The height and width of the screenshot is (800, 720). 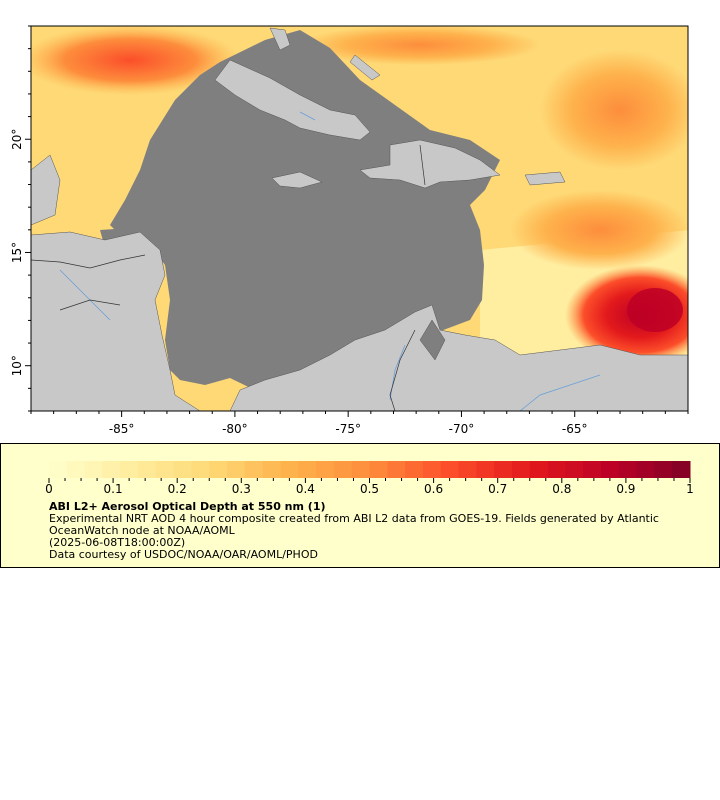 I want to click on colorbar-tick-label: 0.3, so click(x=241, y=489).